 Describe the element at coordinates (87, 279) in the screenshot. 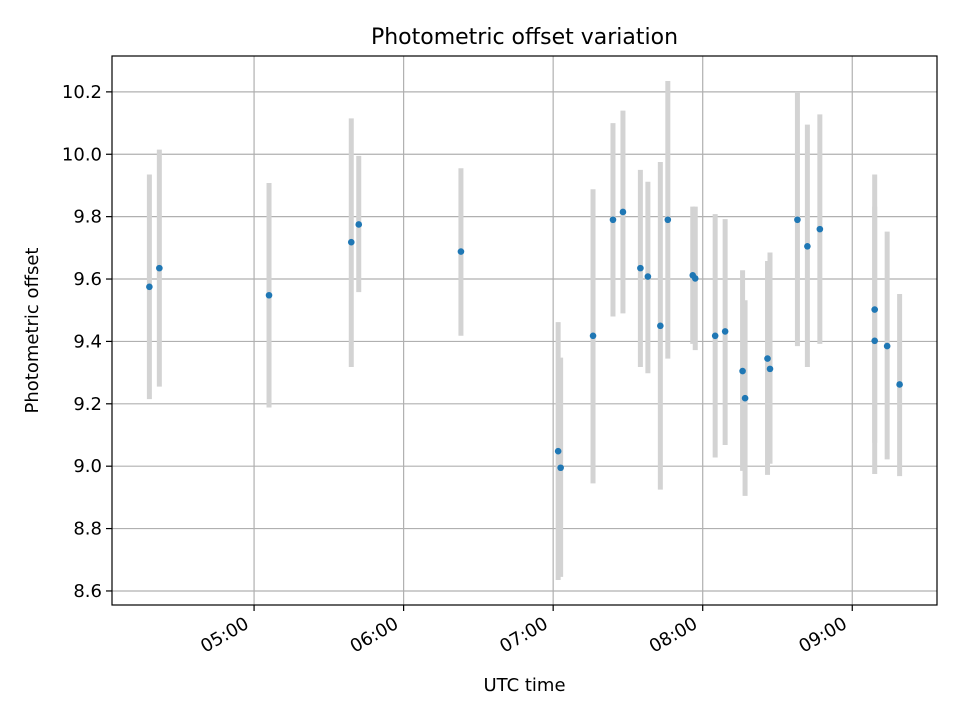

I see `y-tick-label: 9.6` at that location.